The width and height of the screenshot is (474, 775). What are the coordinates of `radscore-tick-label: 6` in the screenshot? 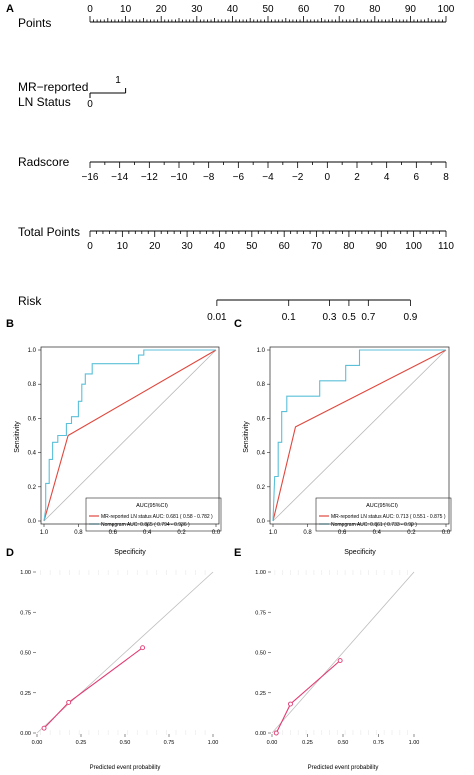 It's located at (417, 177).